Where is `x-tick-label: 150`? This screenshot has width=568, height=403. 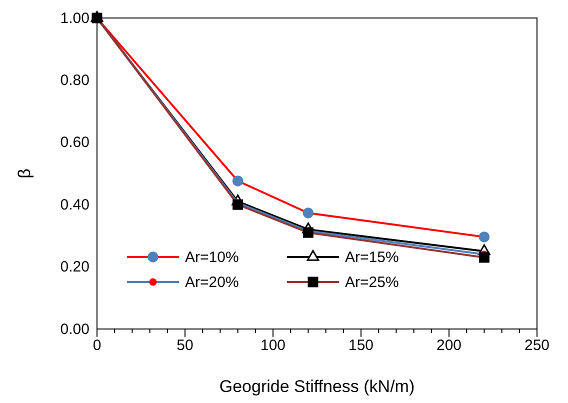
x-tick-label: 150 is located at coordinates (361, 345).